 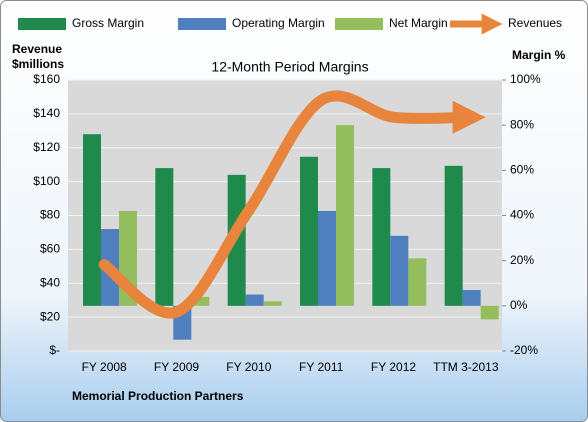 What do you see at coordinates (522, 215) in the screenshot?
I see `y2-tick-label: 40%` at bounding box center [522, 215].